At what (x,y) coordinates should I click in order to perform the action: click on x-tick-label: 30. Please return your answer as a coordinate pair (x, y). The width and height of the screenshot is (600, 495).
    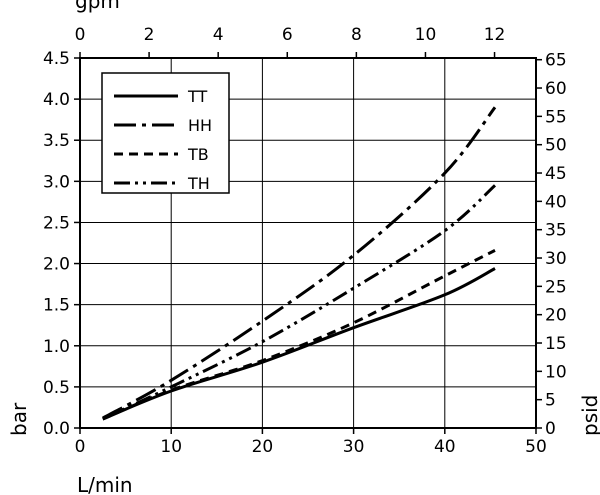
    Looking at the image, I should click on (354, 447).